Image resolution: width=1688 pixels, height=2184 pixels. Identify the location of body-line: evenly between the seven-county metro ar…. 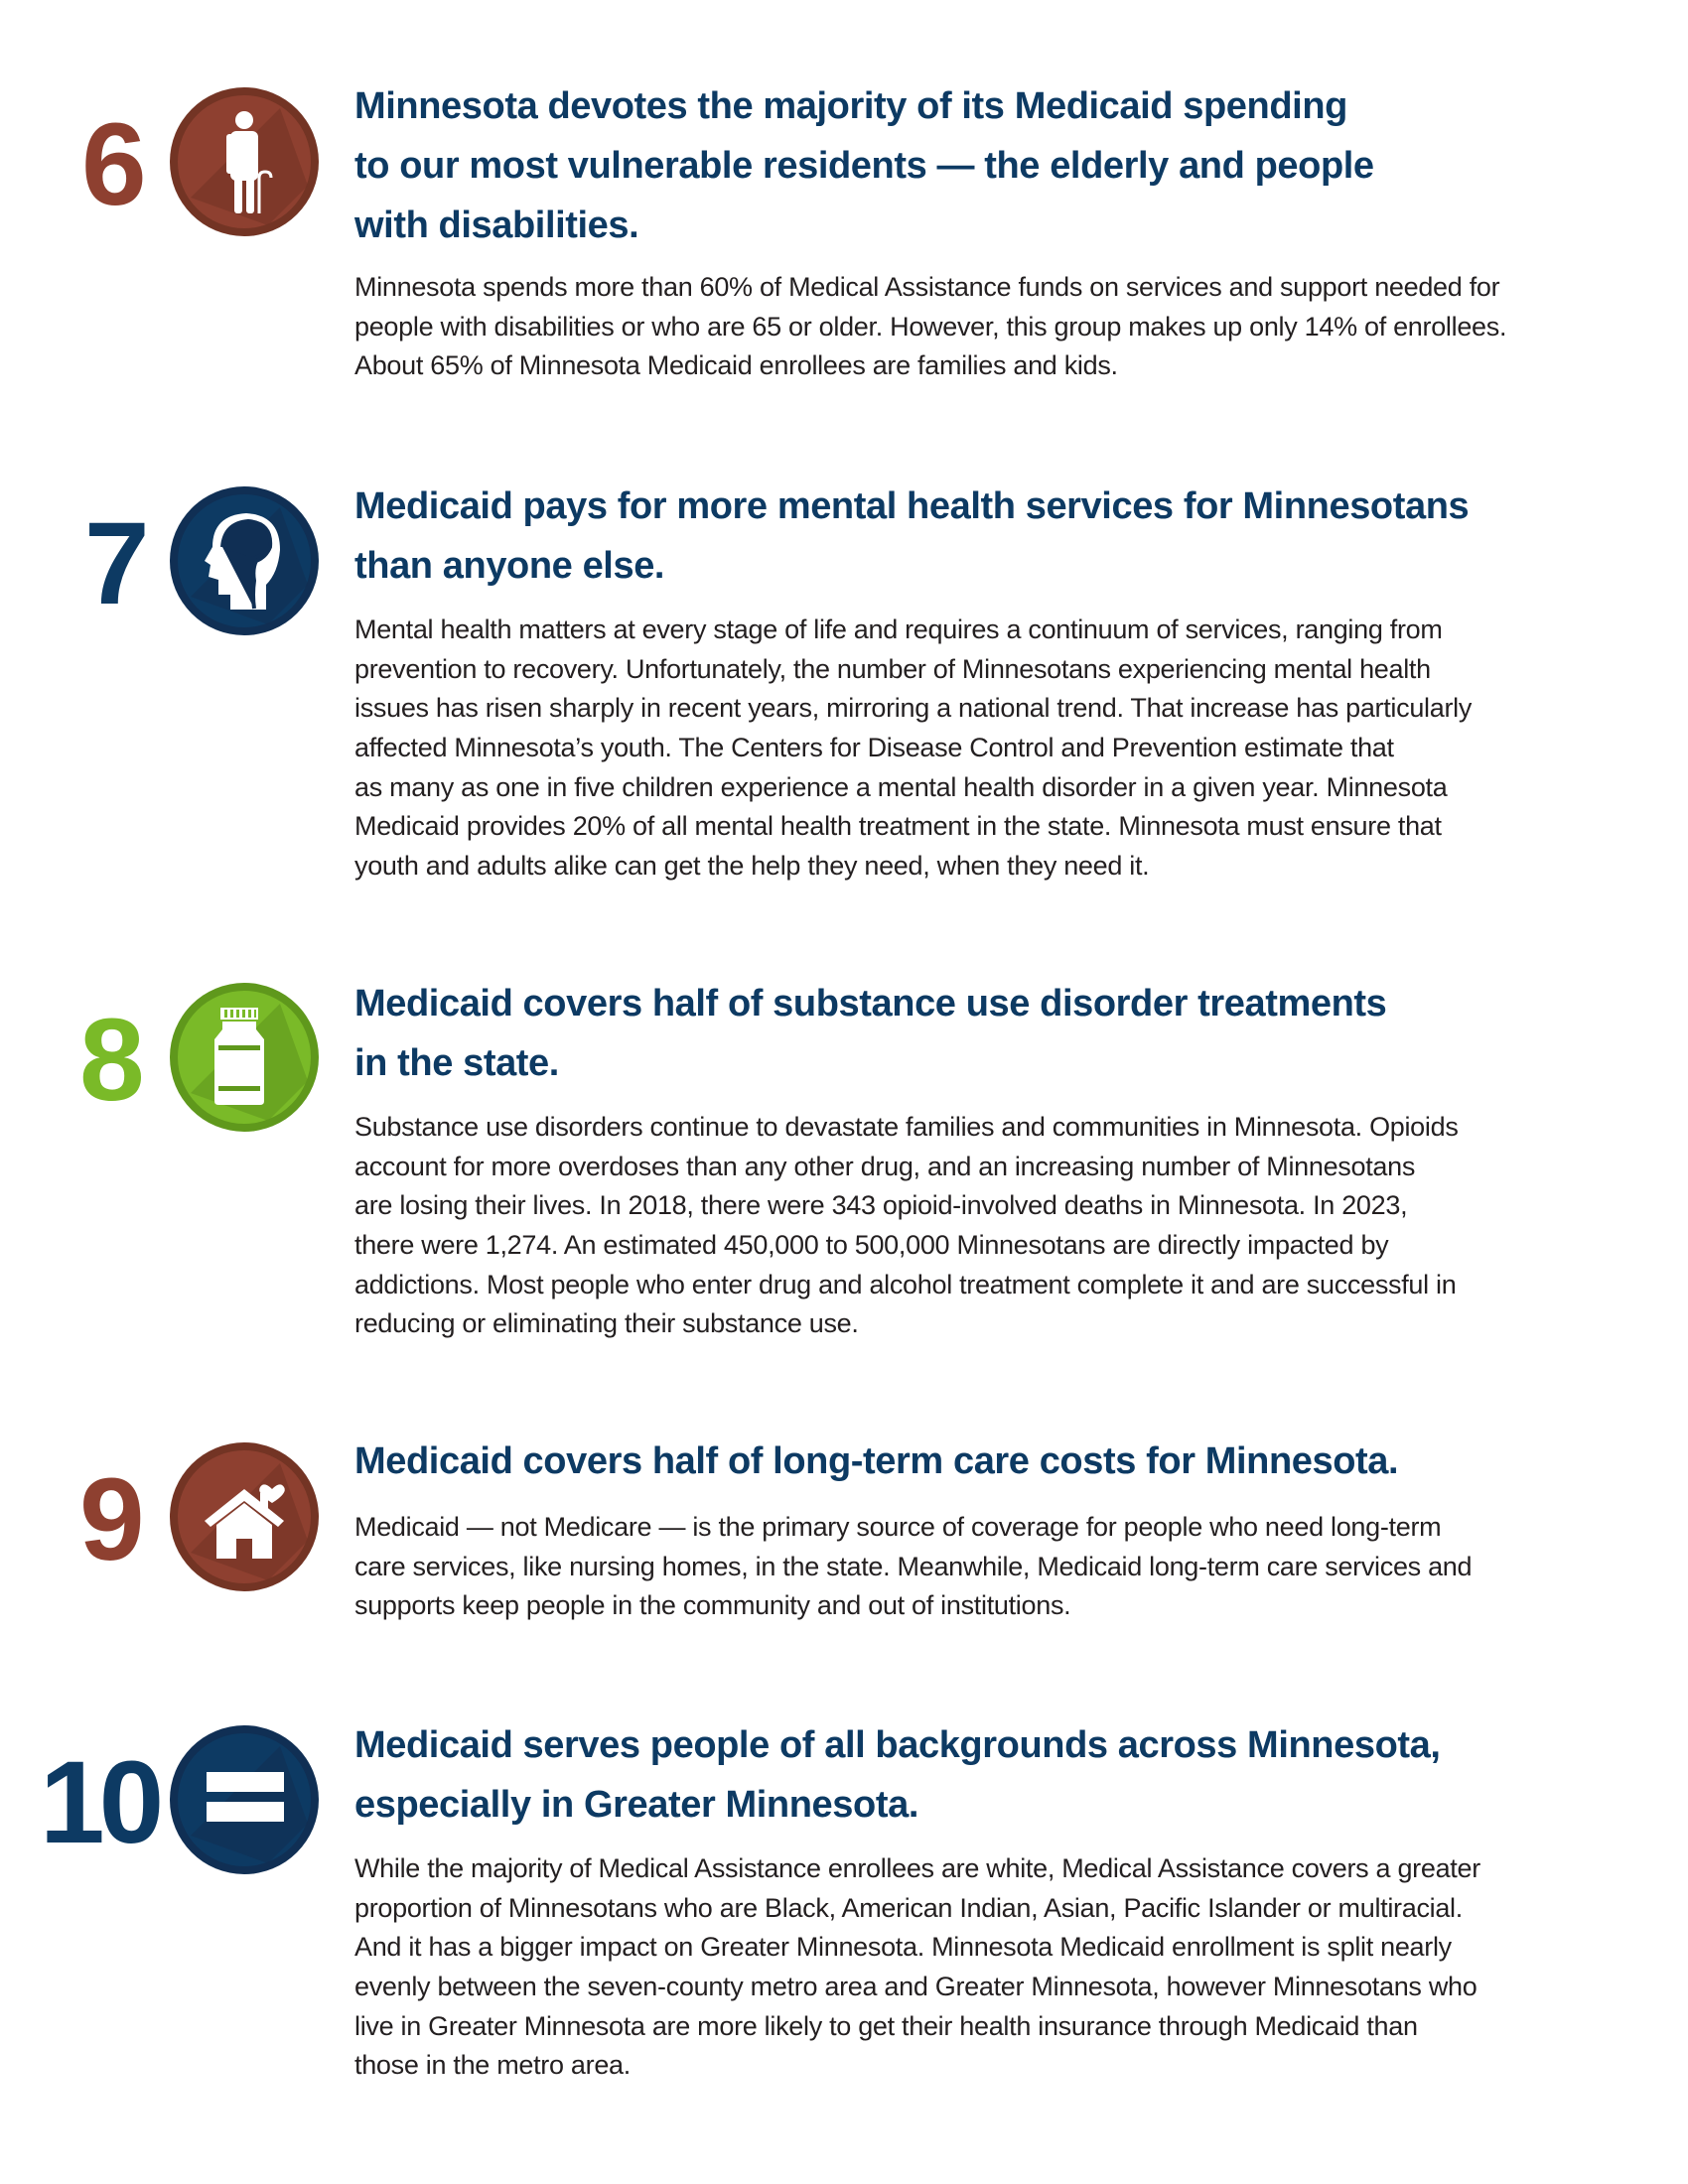
(915, 1987).